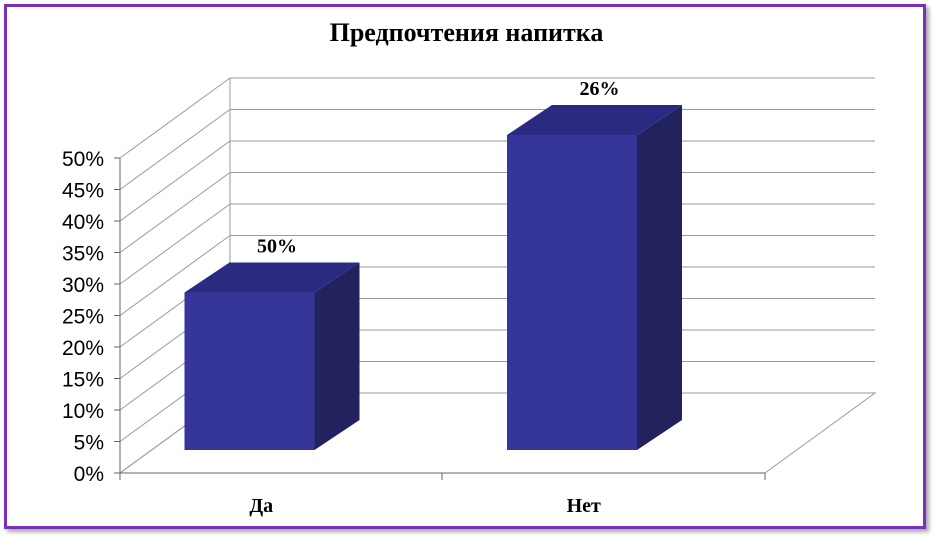 Image resolution: width=933 pixels, height=536 pixels. Describe the element at coordinates (83, 317) in the screenshot. I see `y-tick-label: 25%` at that location.